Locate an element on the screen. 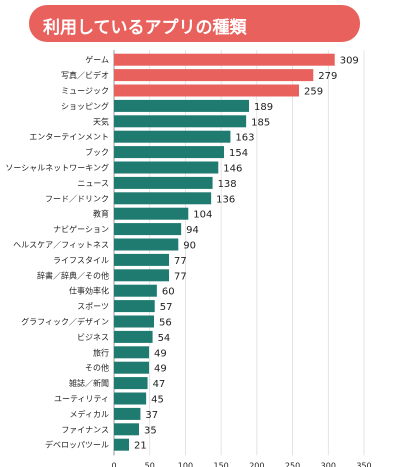 The width and height of the screenshot is (400, 467). value-label: 60 is located at coordinates (168, 292).